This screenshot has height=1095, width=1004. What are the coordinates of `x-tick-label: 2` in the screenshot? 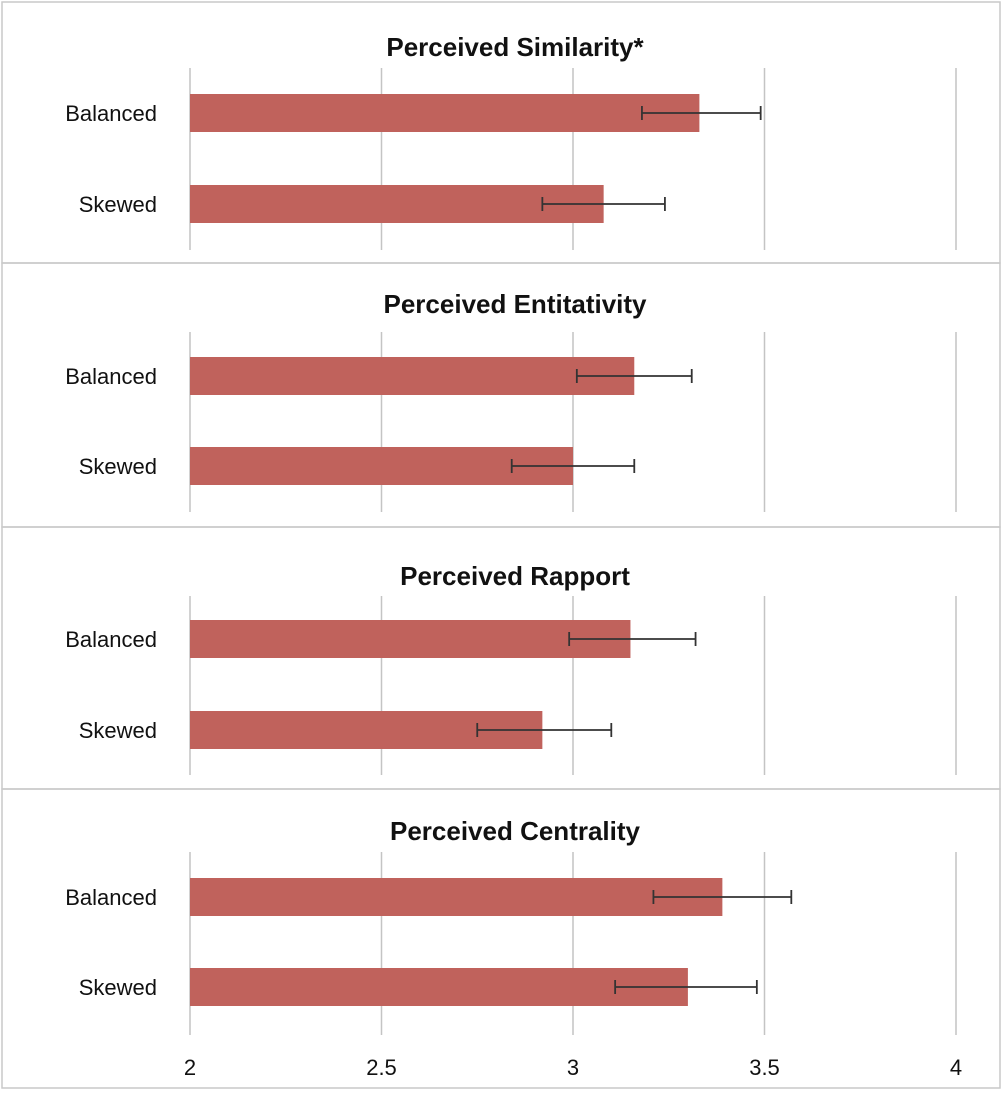 It's located at (190, 1067).